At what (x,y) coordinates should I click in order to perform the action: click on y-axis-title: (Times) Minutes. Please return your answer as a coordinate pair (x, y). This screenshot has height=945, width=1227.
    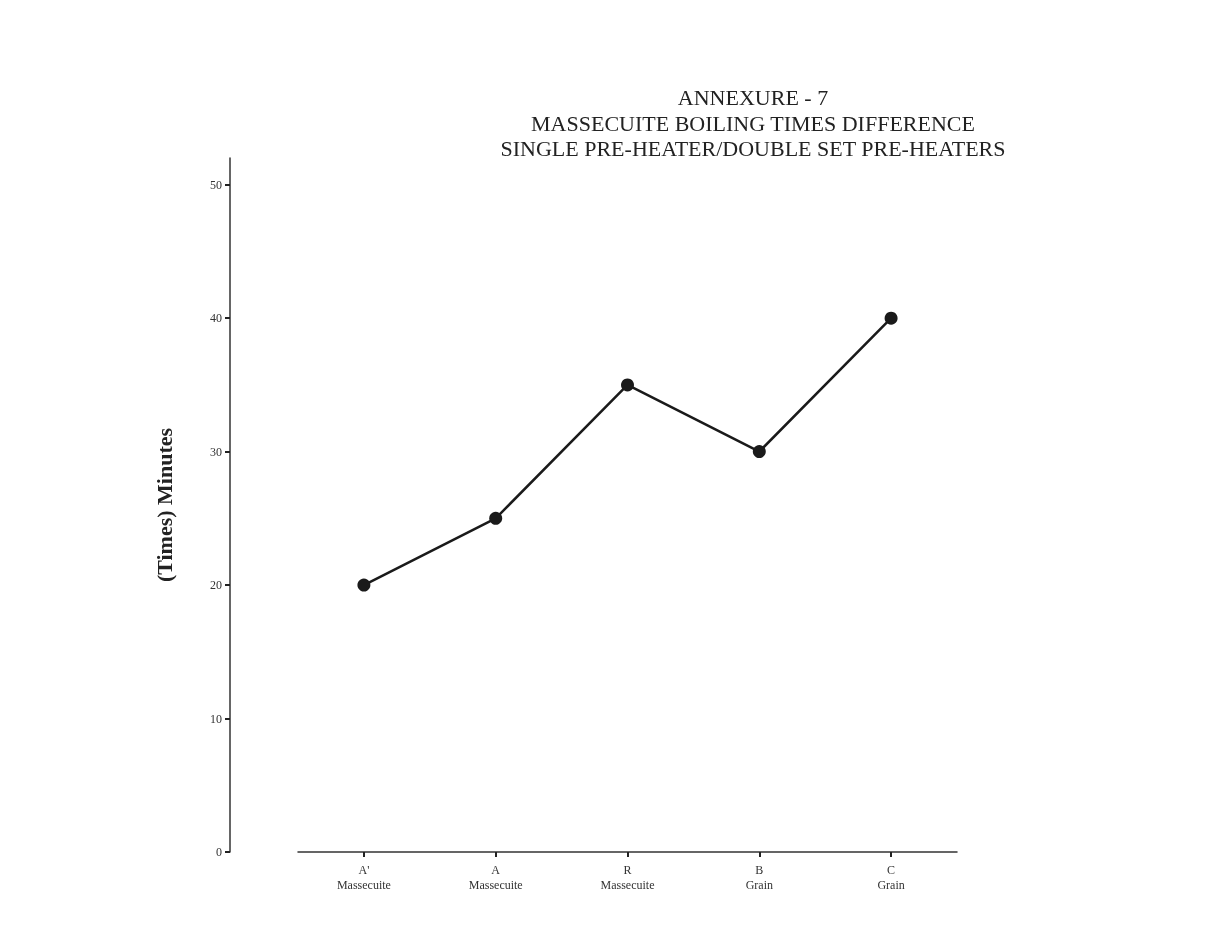
    Looking at the image, I should click on (164, 505).